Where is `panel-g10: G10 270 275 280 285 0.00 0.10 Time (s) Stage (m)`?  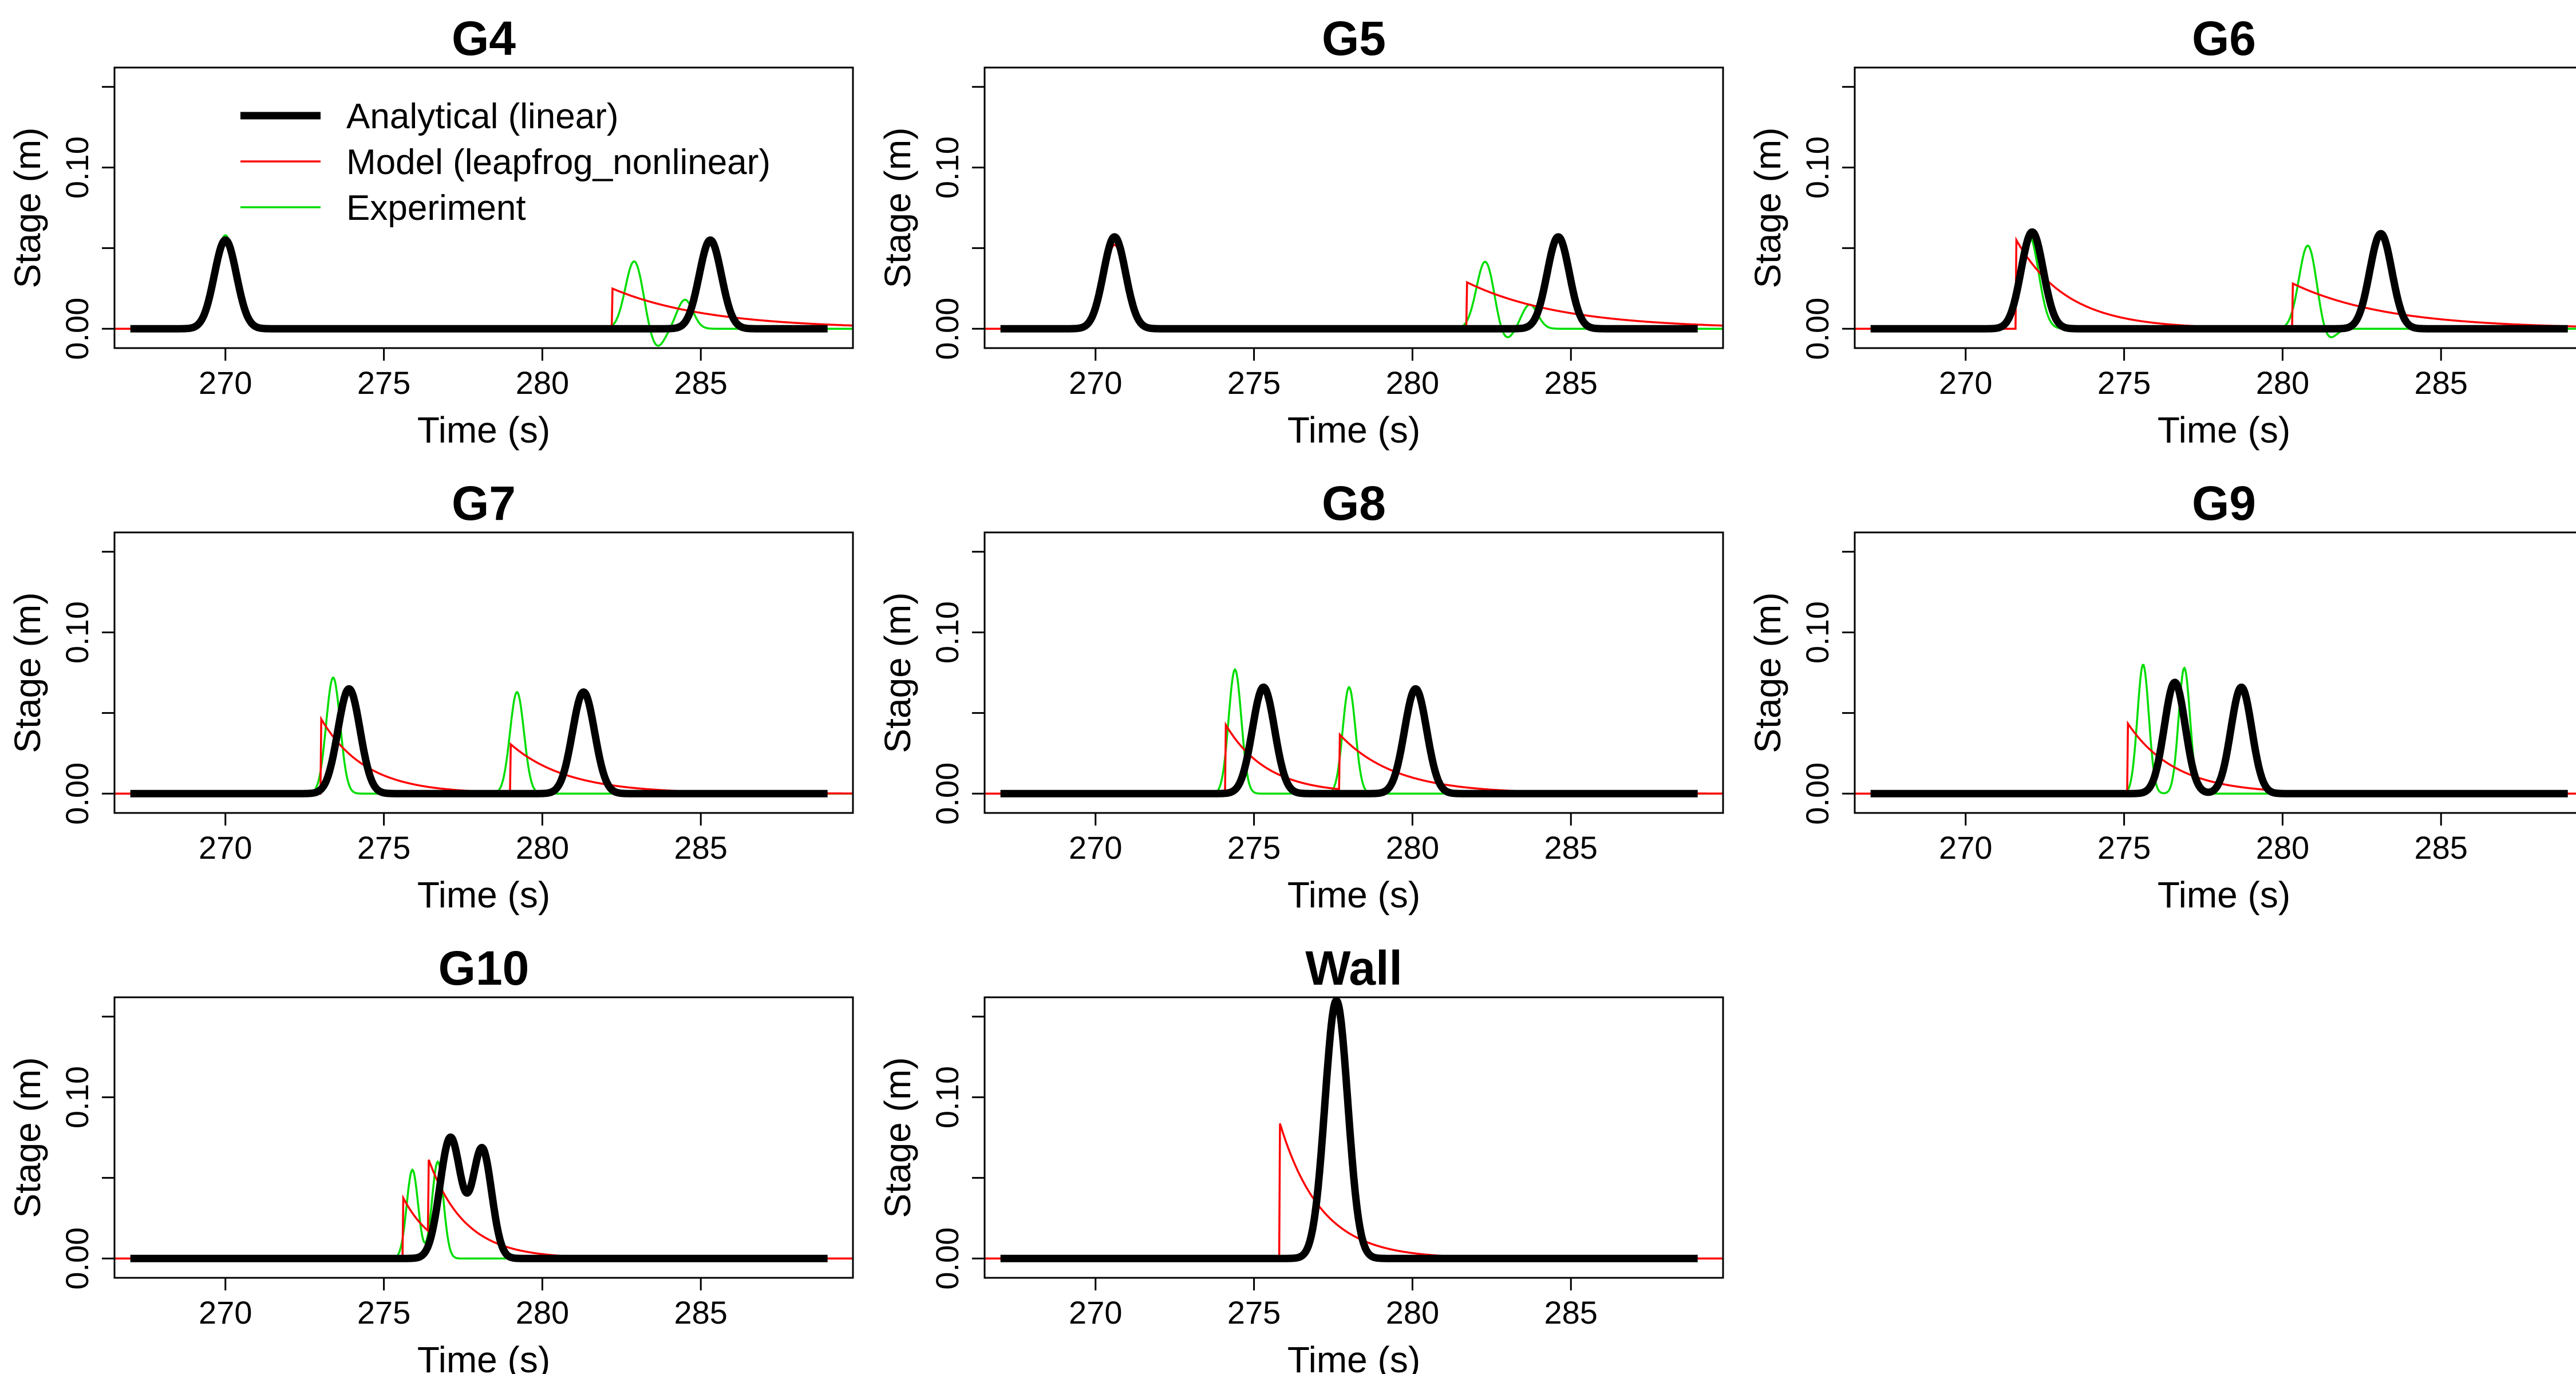 panel-g10: G10 270 275 280 285 0.00 0.10 Time (s) Stage (m) is located at coordinates (430, 1157).